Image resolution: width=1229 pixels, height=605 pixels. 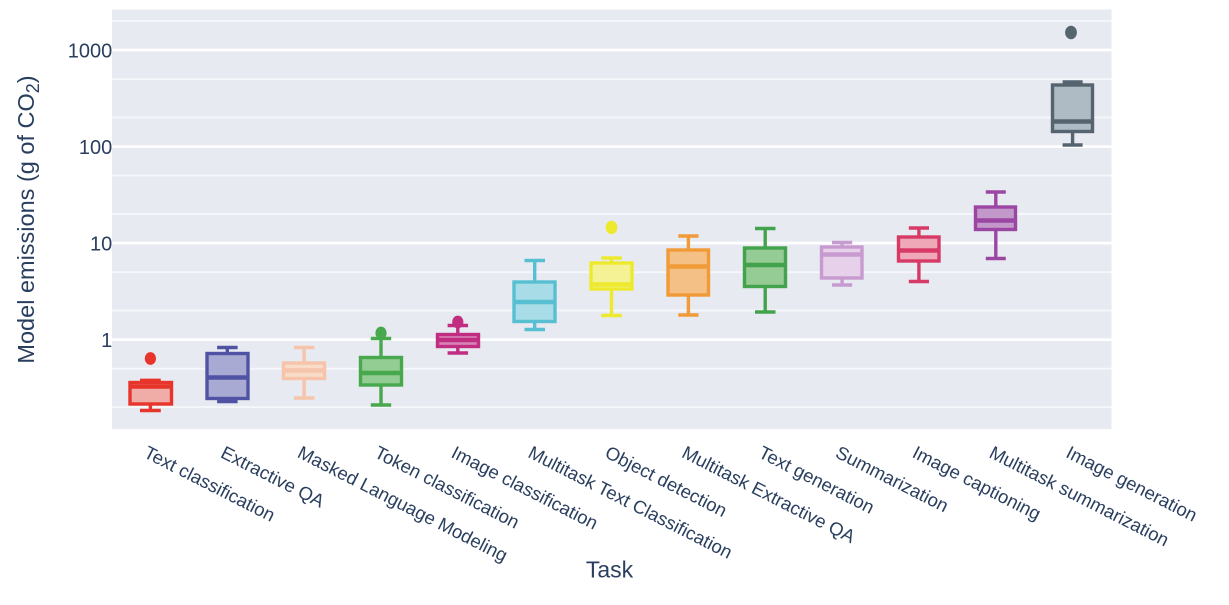 I want to click on svg-text: 100, so click(x=95, y=148).